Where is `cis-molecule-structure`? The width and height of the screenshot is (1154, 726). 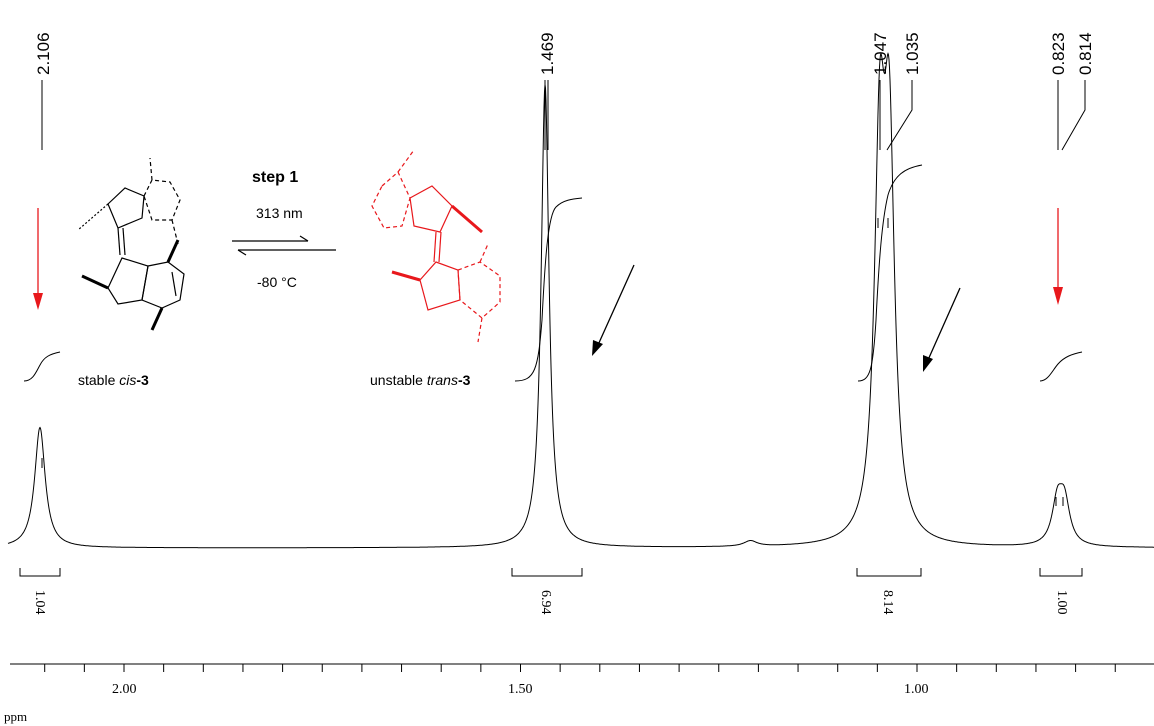
cis-molecule-structure is located at coordinates (131, 244).